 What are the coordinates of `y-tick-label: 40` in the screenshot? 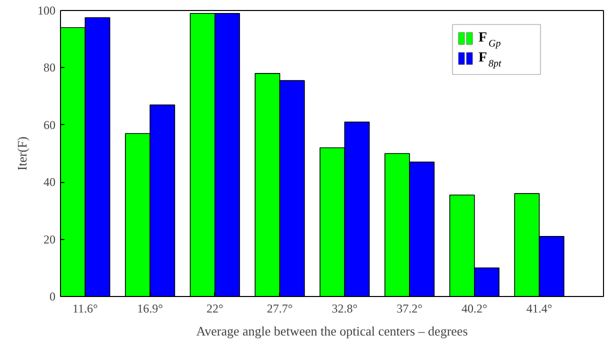 It's located at (50, 182).